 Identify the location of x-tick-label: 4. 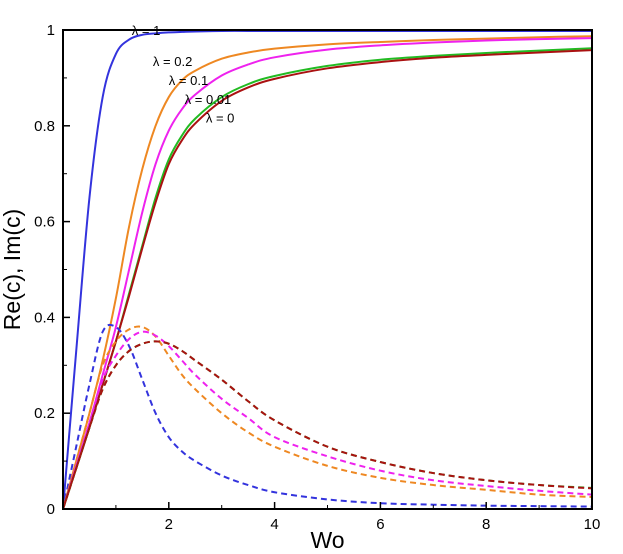
(274, 524).